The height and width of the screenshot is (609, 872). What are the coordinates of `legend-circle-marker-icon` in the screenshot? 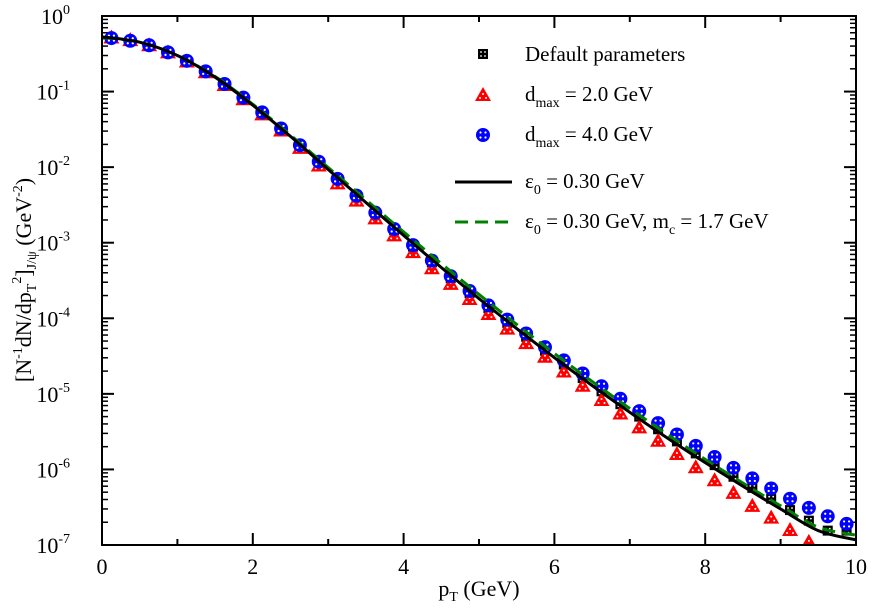 It's located at (483, 135).